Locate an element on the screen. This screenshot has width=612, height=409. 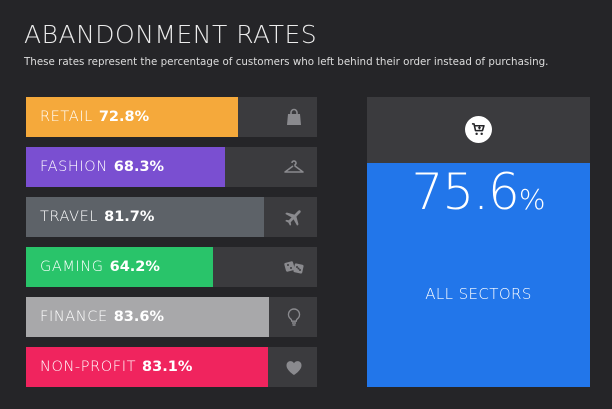
value-label: 83.6% is located at coordinates (139, 317).